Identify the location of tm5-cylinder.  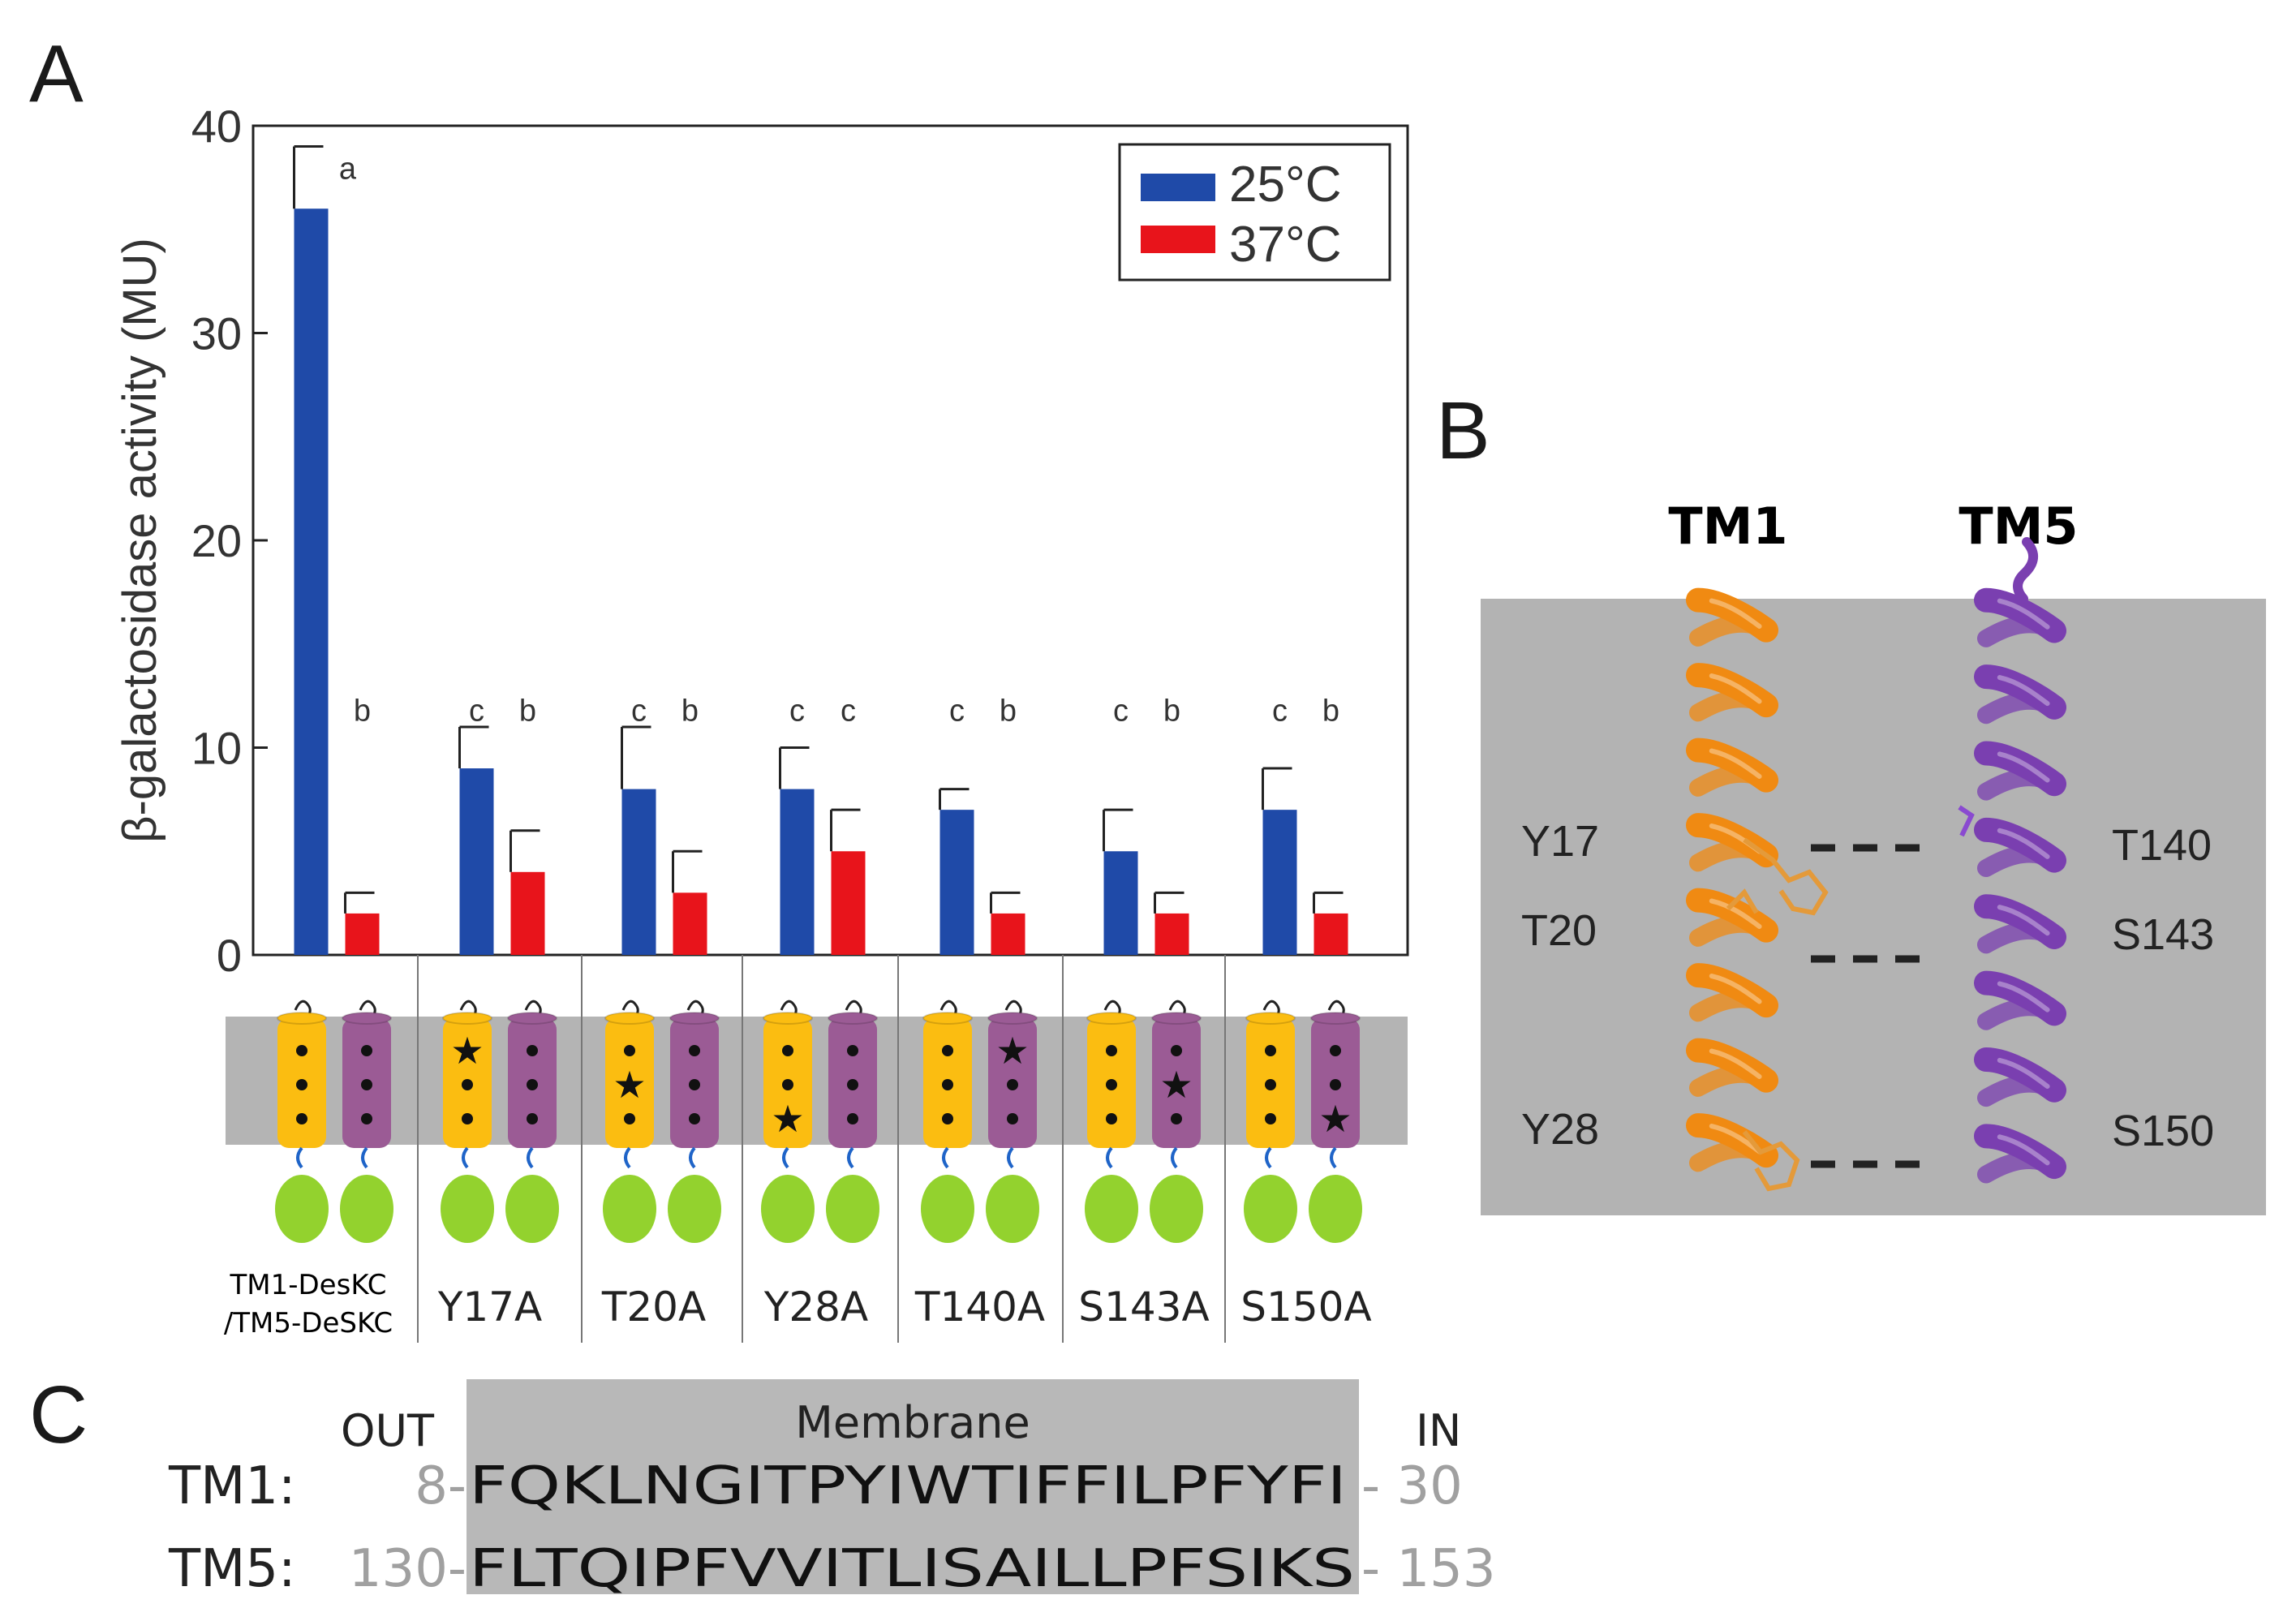
(1176, 1083).